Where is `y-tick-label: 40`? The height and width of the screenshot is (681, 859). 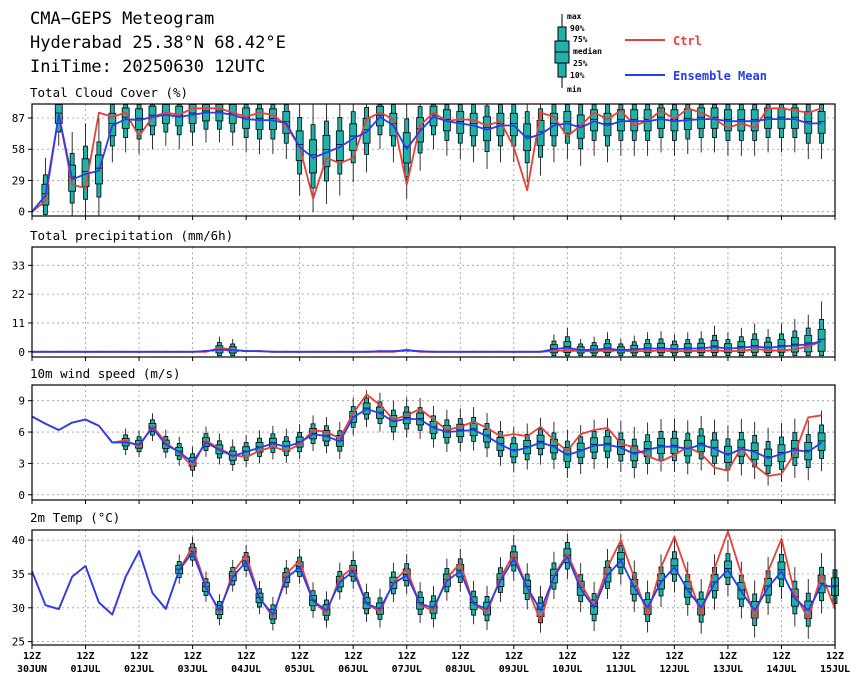
y-tick-label: 40 is located at coordinates (18, 540).